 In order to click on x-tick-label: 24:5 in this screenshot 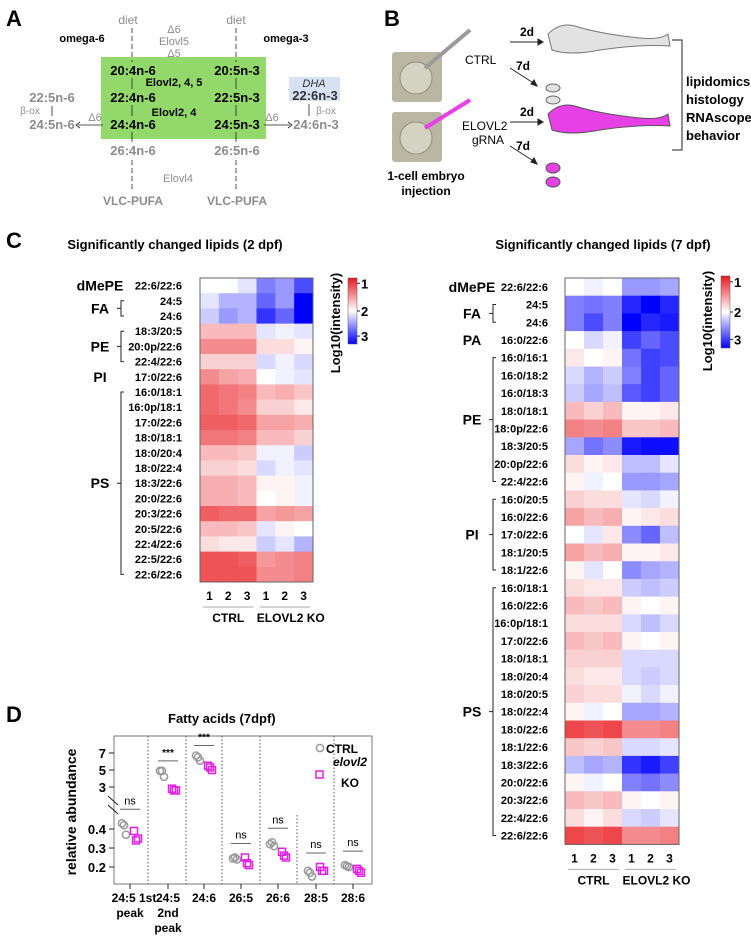, I will do `click(168, 898)`.